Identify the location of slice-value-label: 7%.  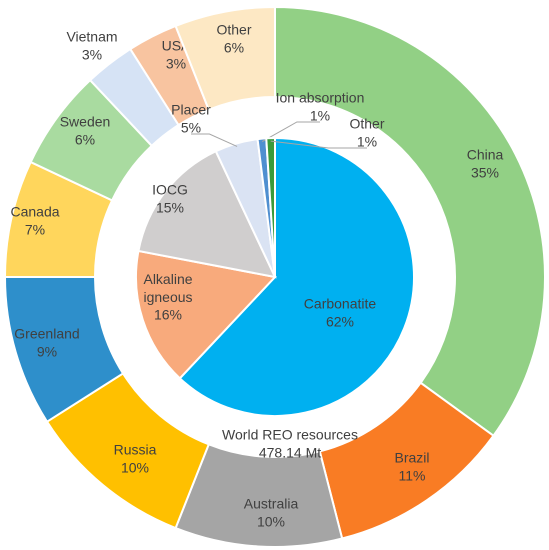
(35, 230).